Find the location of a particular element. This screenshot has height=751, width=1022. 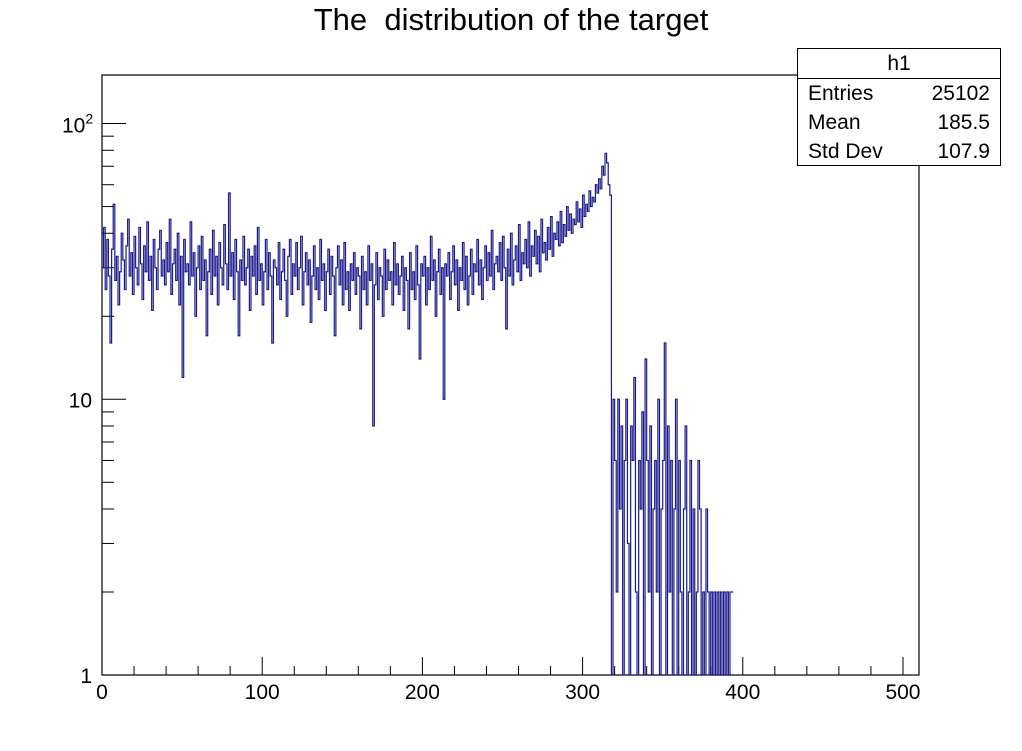

y-tick-label: 10 is located at coordinates (80, 400).